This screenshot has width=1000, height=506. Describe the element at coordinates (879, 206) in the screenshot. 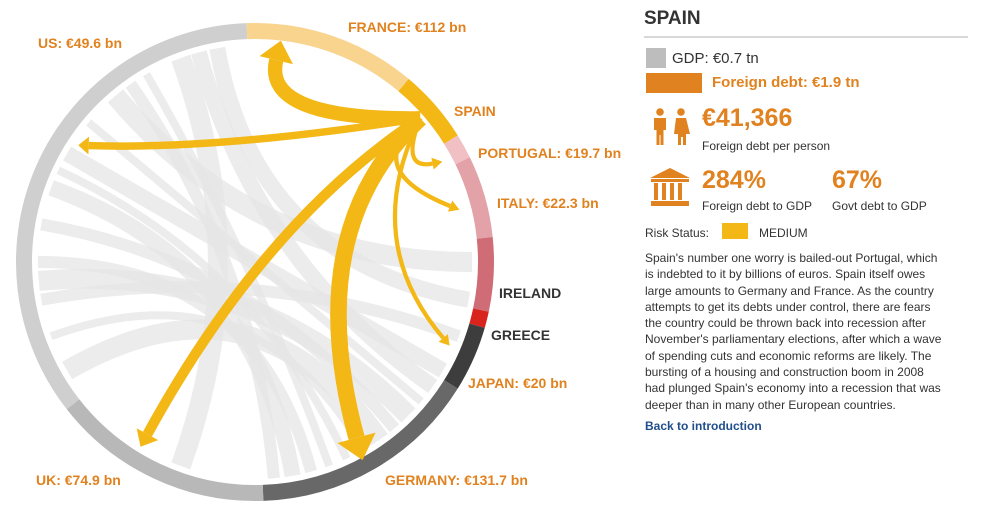

I see `govt-debt-caption: Govt debt to GDP` at that location.